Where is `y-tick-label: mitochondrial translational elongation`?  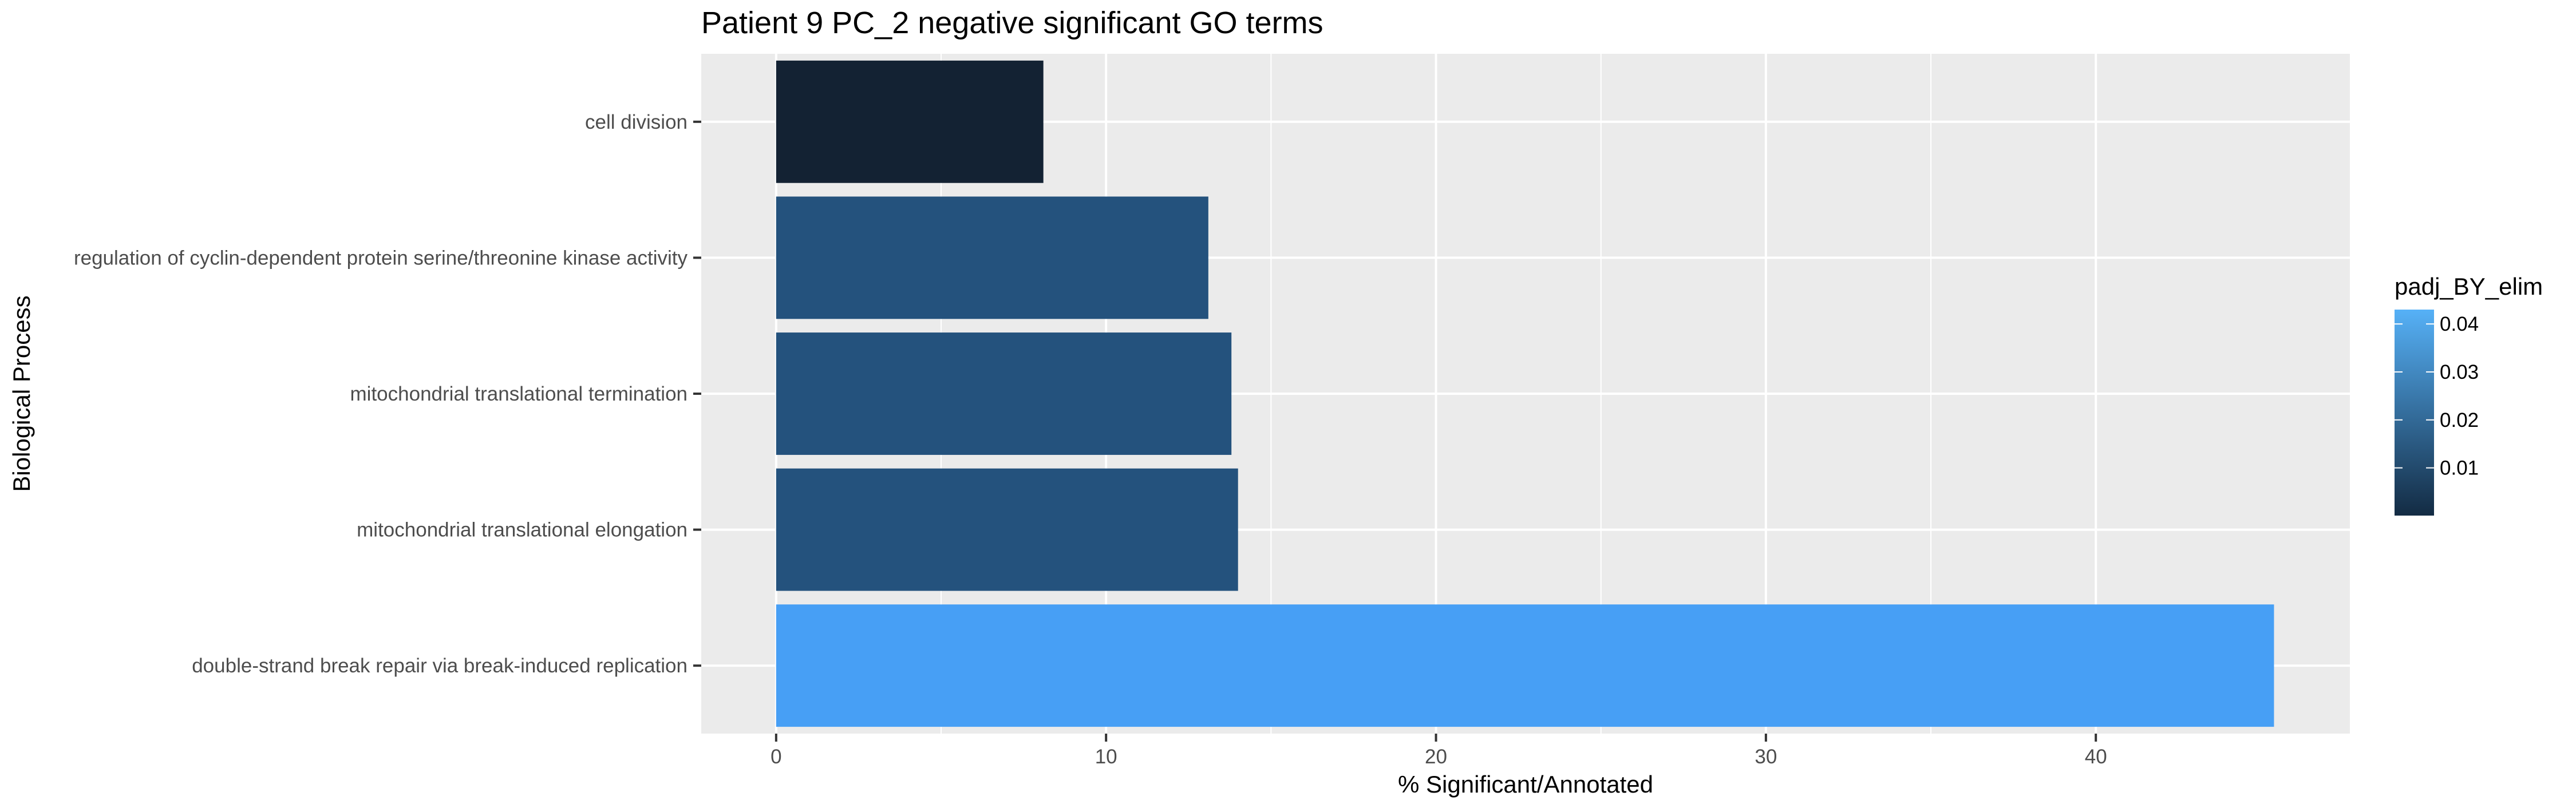 y-tick-label: mitochondrial translational elongation is located at coordinates (522, 530).